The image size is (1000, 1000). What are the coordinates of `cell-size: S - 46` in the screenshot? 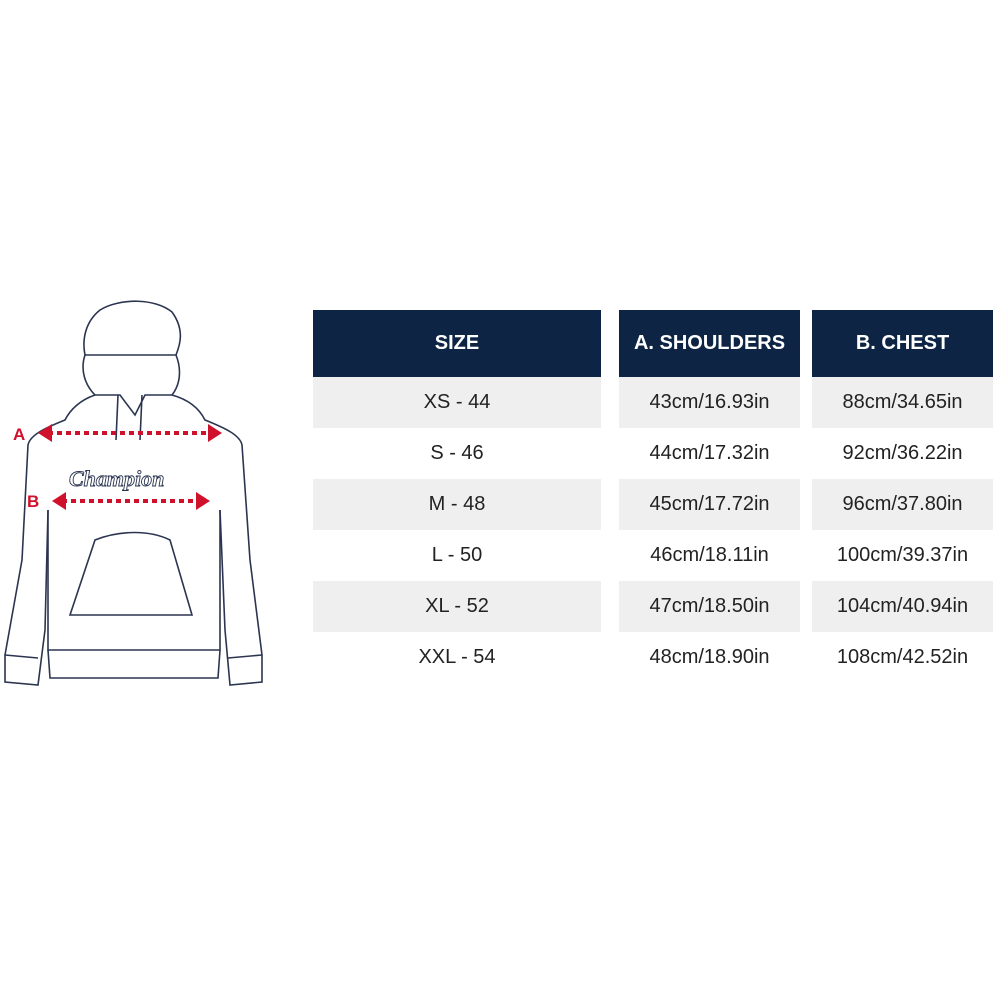 It's located at (457, 453).